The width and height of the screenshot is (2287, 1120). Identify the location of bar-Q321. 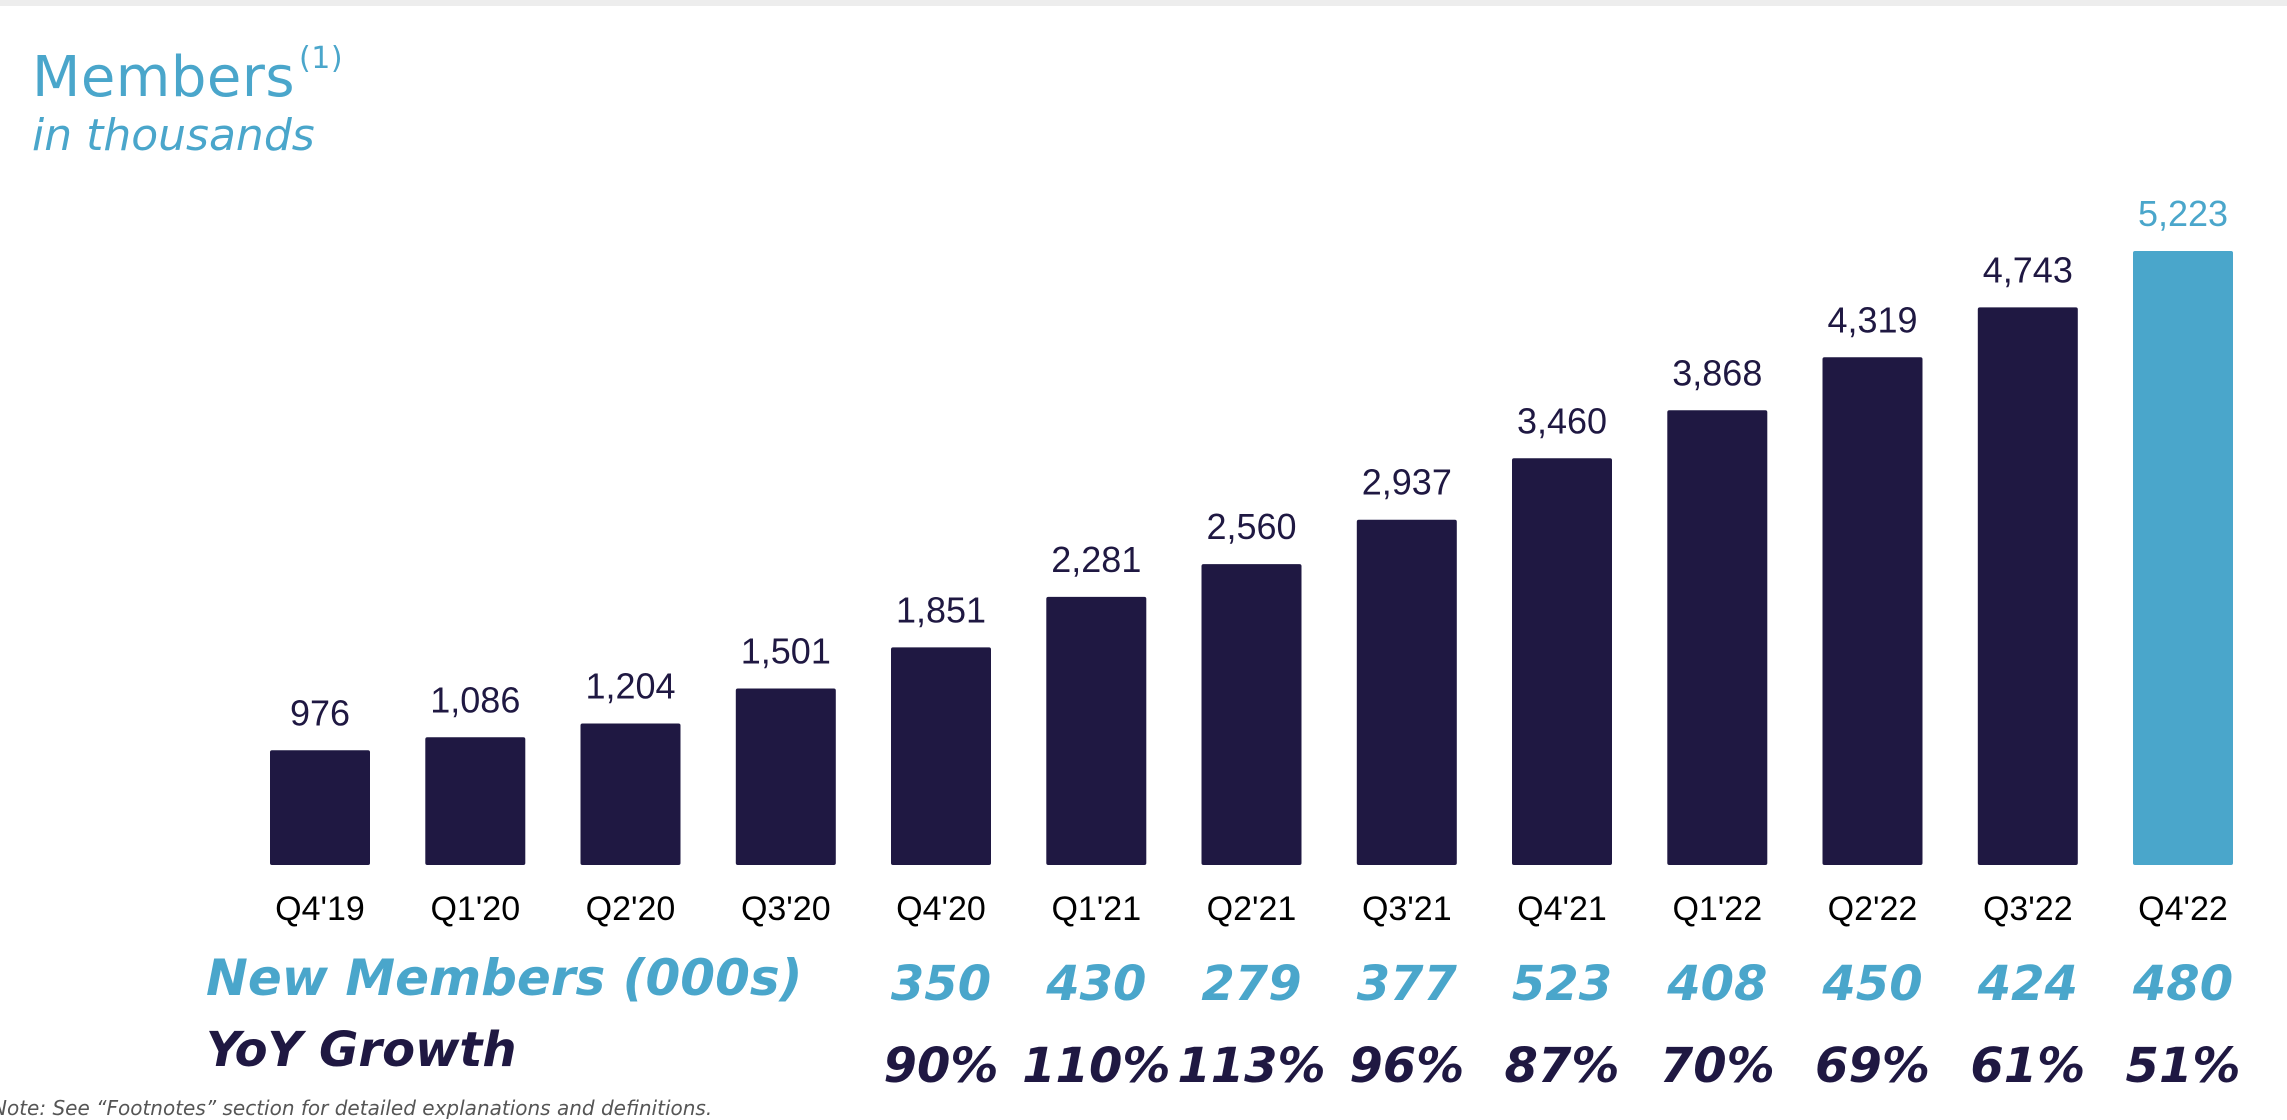
(1406, 692).